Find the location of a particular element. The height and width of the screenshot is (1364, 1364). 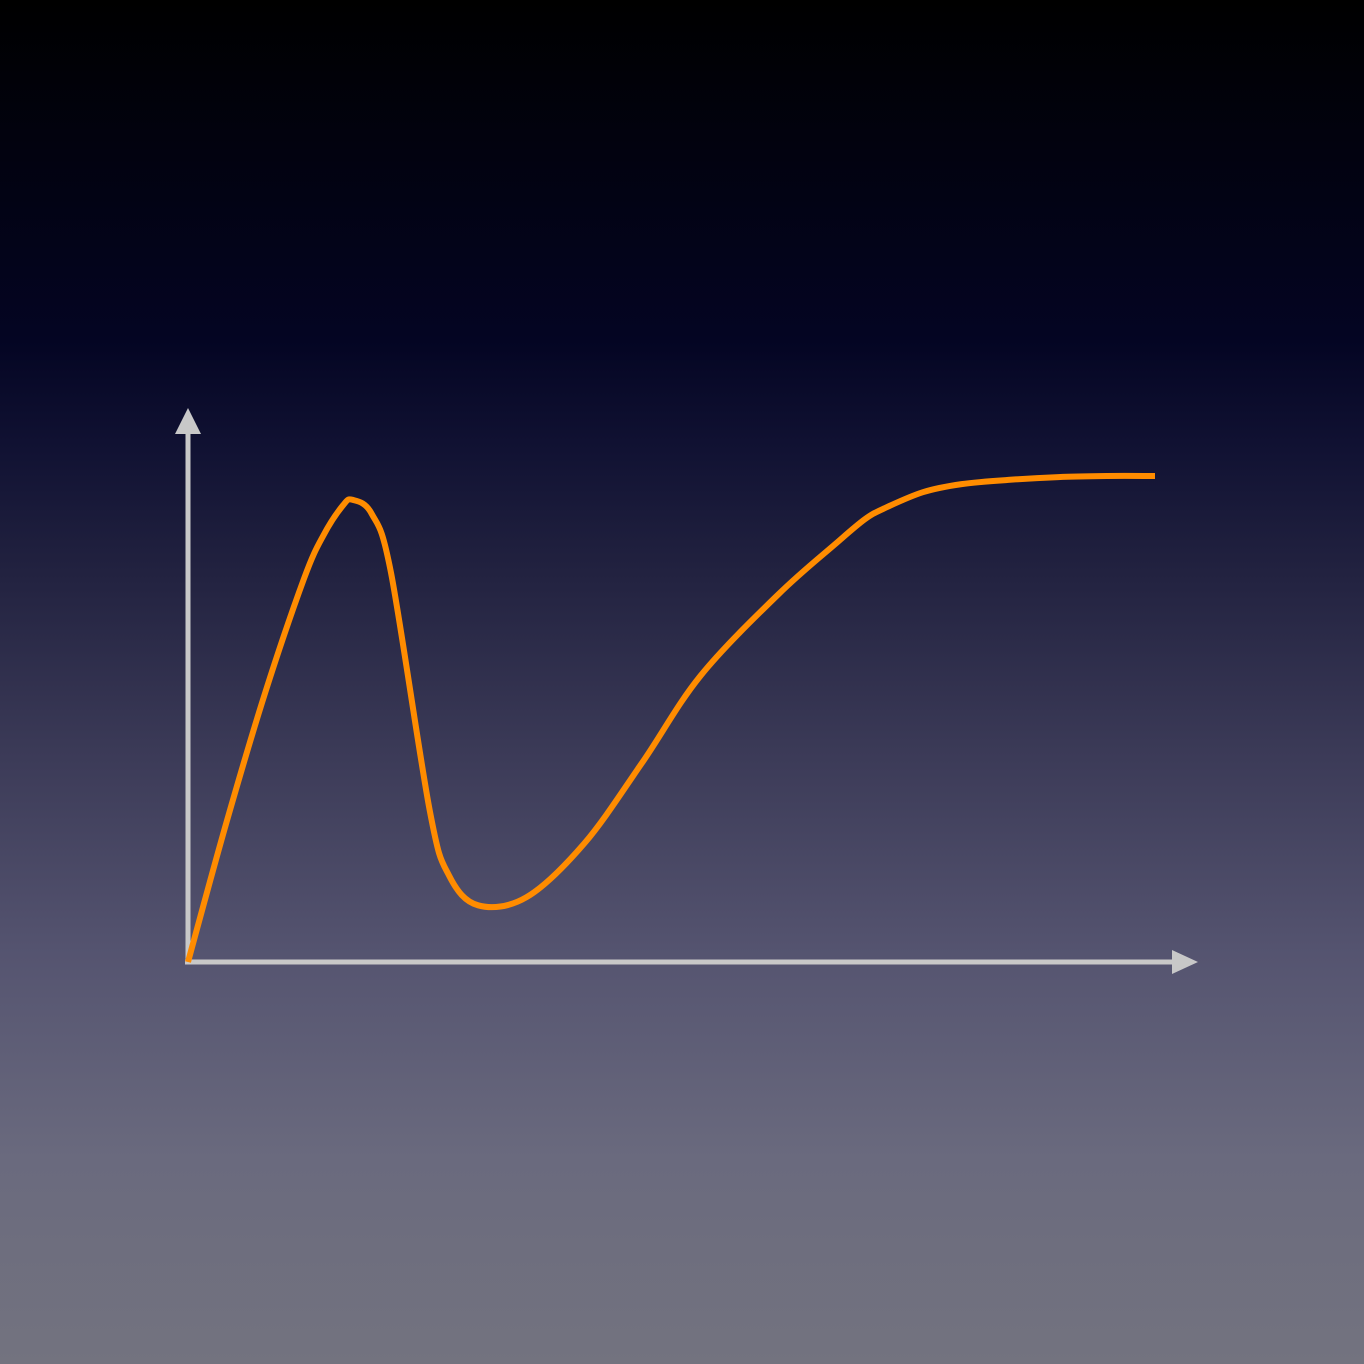

y-axis-arrow-icon is located at coordinates (188, 421).